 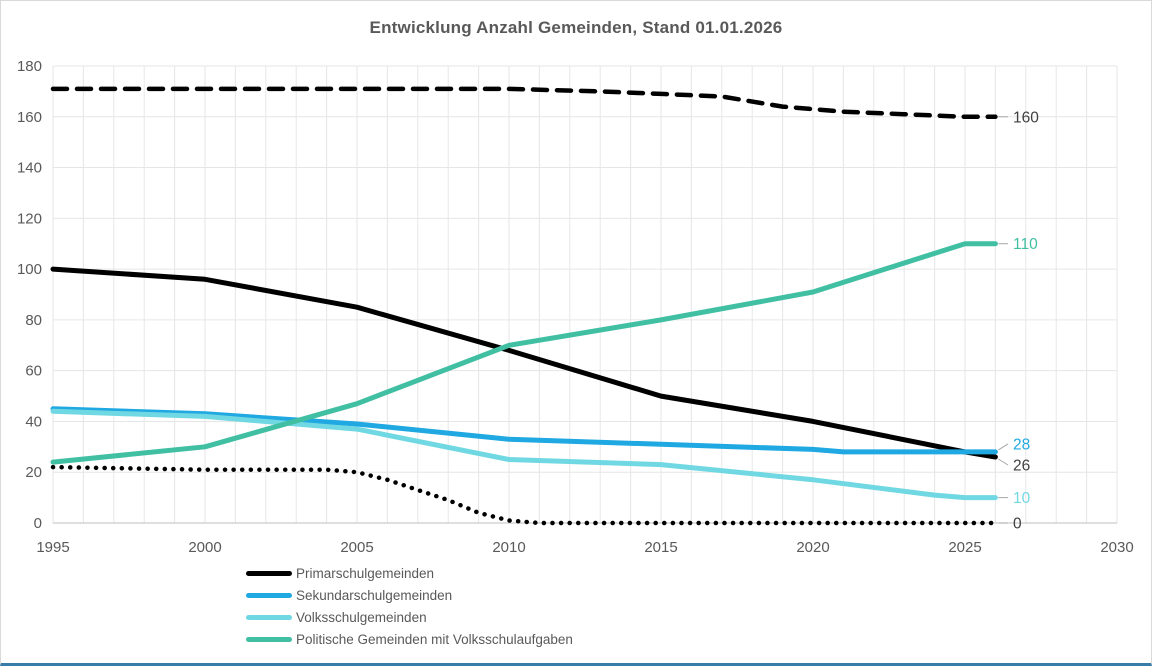 What do you see at coordinates (812, 547) in the screenshot?
I see `x-tick-label: 2020` at bounding box center [812, 547].